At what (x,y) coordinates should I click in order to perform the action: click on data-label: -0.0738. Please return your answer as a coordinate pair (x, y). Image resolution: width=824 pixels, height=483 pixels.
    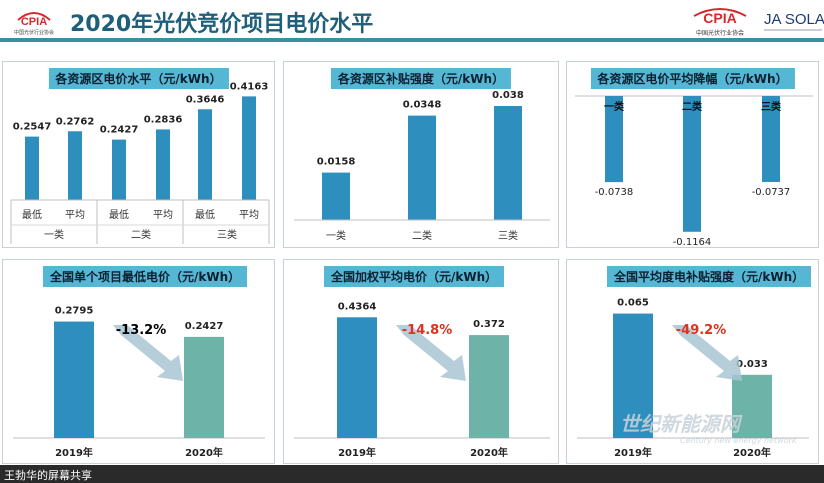
    Looking at the image, I should click on (614, 192).